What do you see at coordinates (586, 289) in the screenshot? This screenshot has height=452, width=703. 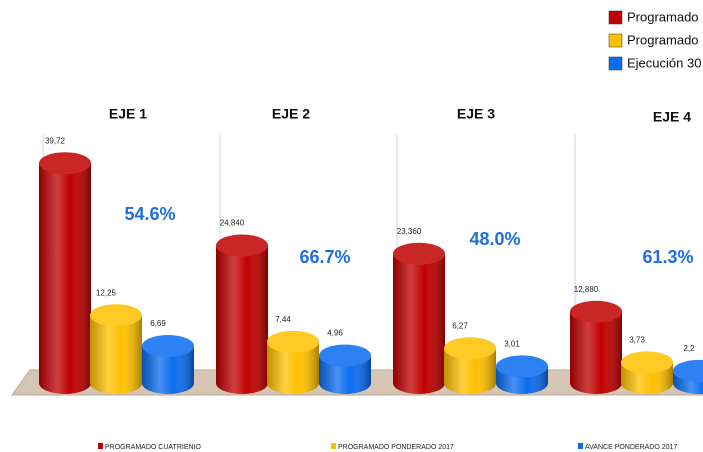 I see `value-label: 12,880` at bounding box center [586, 289].